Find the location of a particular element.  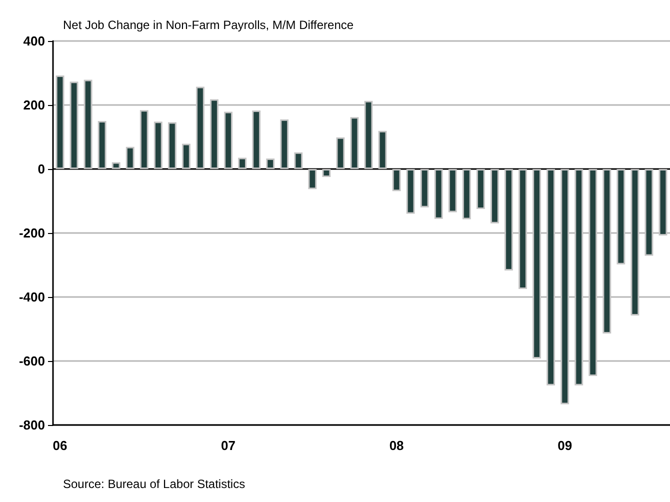

source-note: Source: Bureau of Labor Statistics is located at coordinates (154, 484).